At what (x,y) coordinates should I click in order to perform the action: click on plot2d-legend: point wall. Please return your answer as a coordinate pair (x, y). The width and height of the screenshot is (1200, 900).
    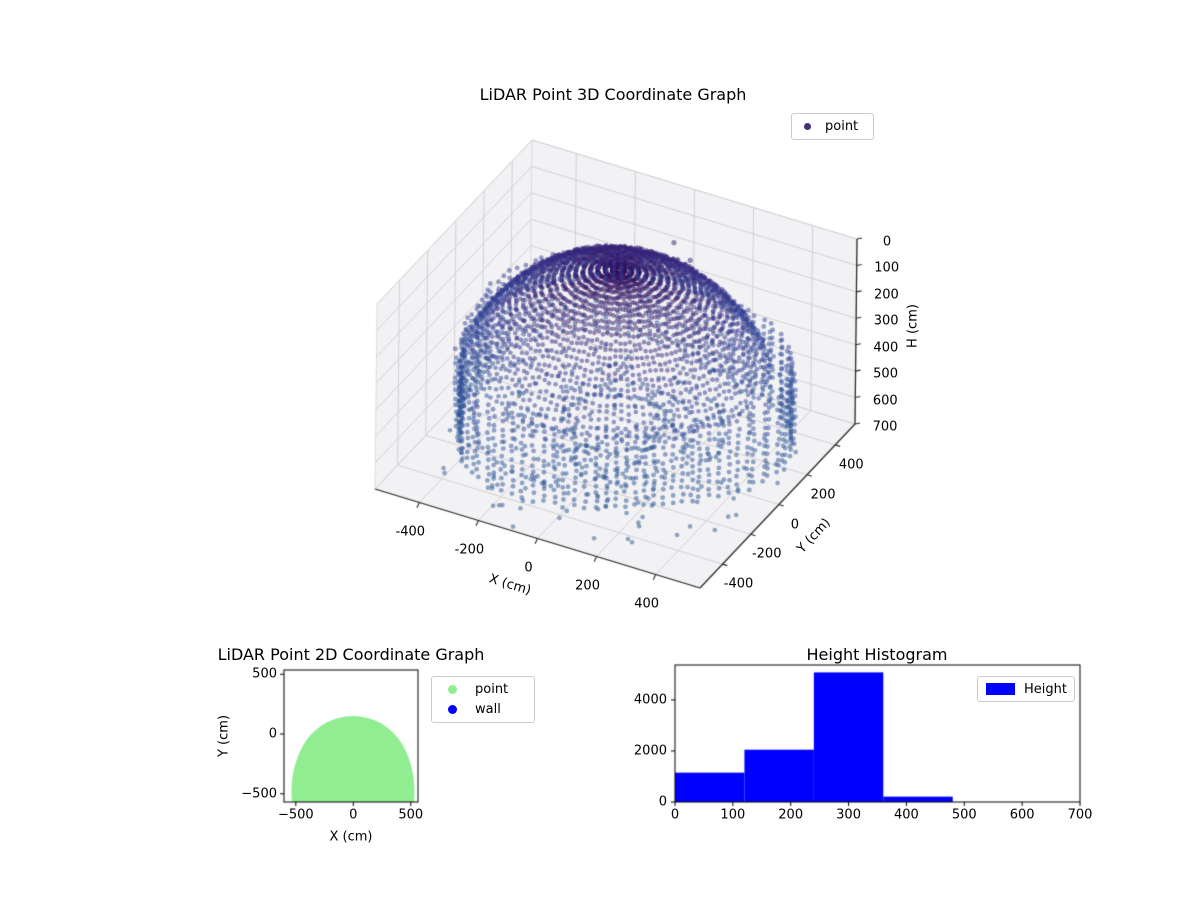
    Looking at the image, I should click on (483, 699).